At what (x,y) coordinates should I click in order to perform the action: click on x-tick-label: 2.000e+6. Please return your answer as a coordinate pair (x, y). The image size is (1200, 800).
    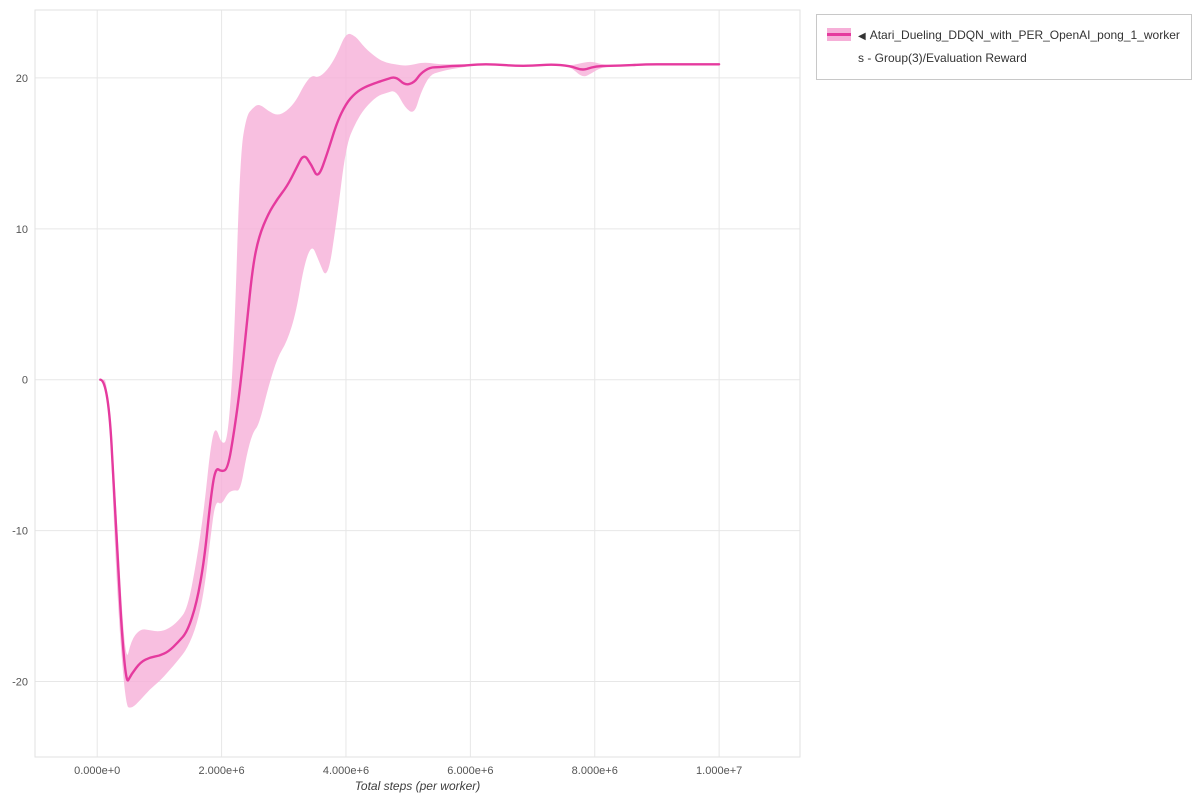
    Looking at the image, I should click on (221, 771).